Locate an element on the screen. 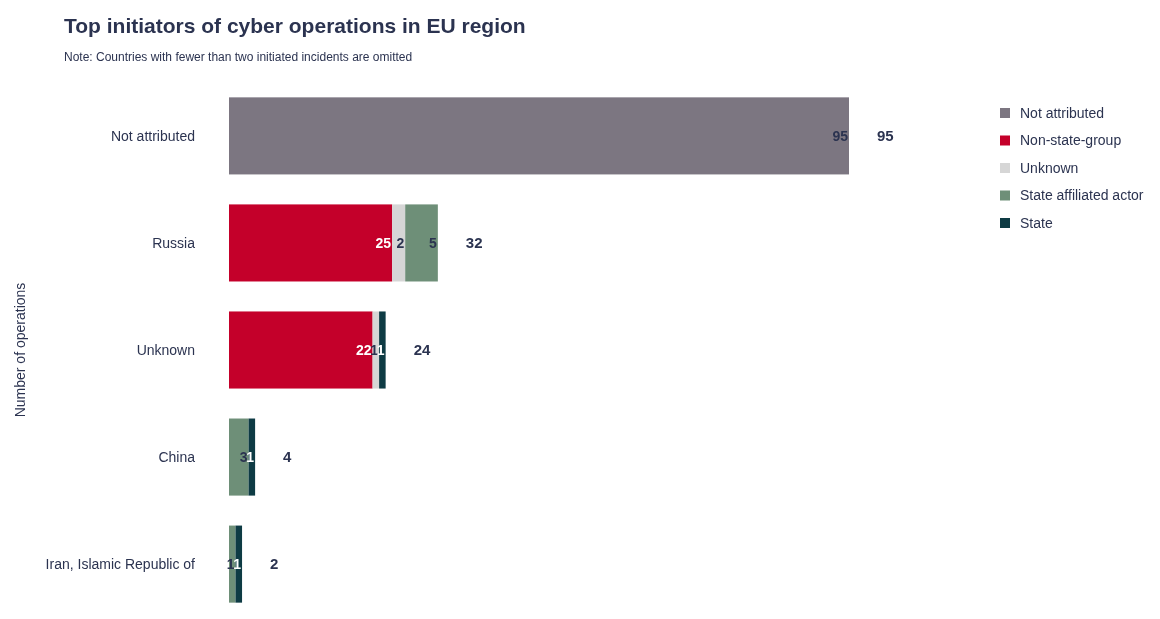 The width and height of the screenshot is (1160, 619). y-axis-title: Number of operations is located at coordinates (20, 350).